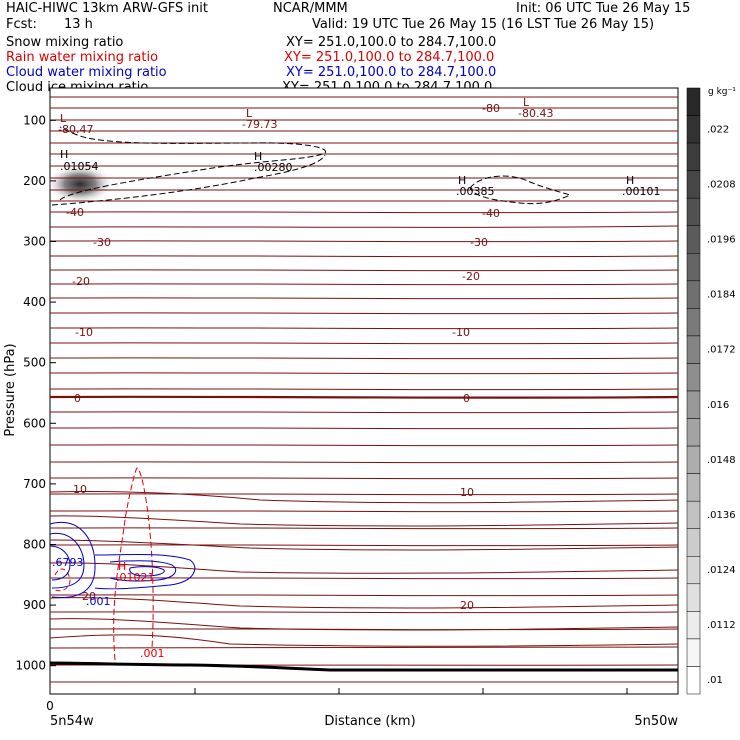 This screenshot has width=740, height=740. What do you see at coordinates (721, 570) in the screenshot?
I see `colorbar-label: .0124` at bounding box center [721, 570].